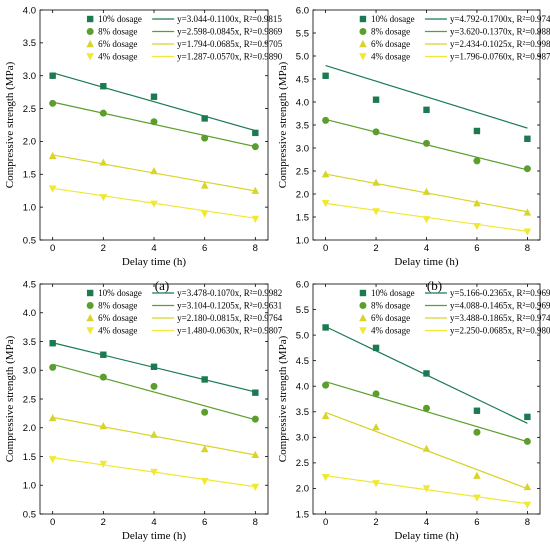 Image resolution: width=550 pixels, height=554 pixels. I want to click on y-tick-label: 5.5, so click(302, 33).